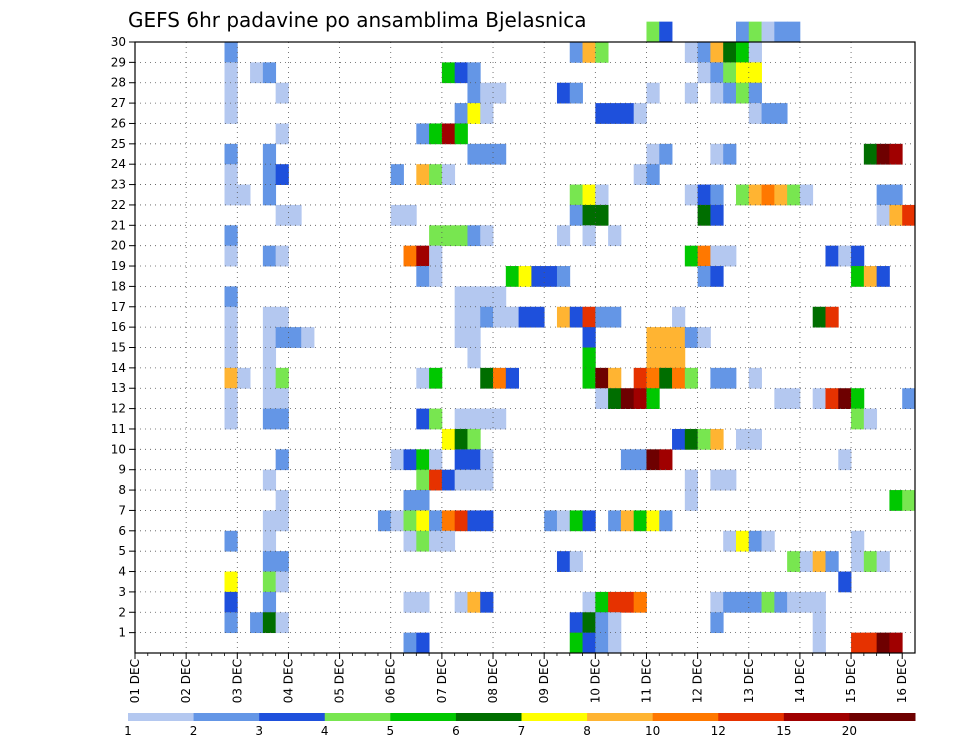 This screenshot has height=742, width=960. Describe the element at coordinates (595, 681) in the screenshot. I see `x-tick-label: 10 DEC` at that location.